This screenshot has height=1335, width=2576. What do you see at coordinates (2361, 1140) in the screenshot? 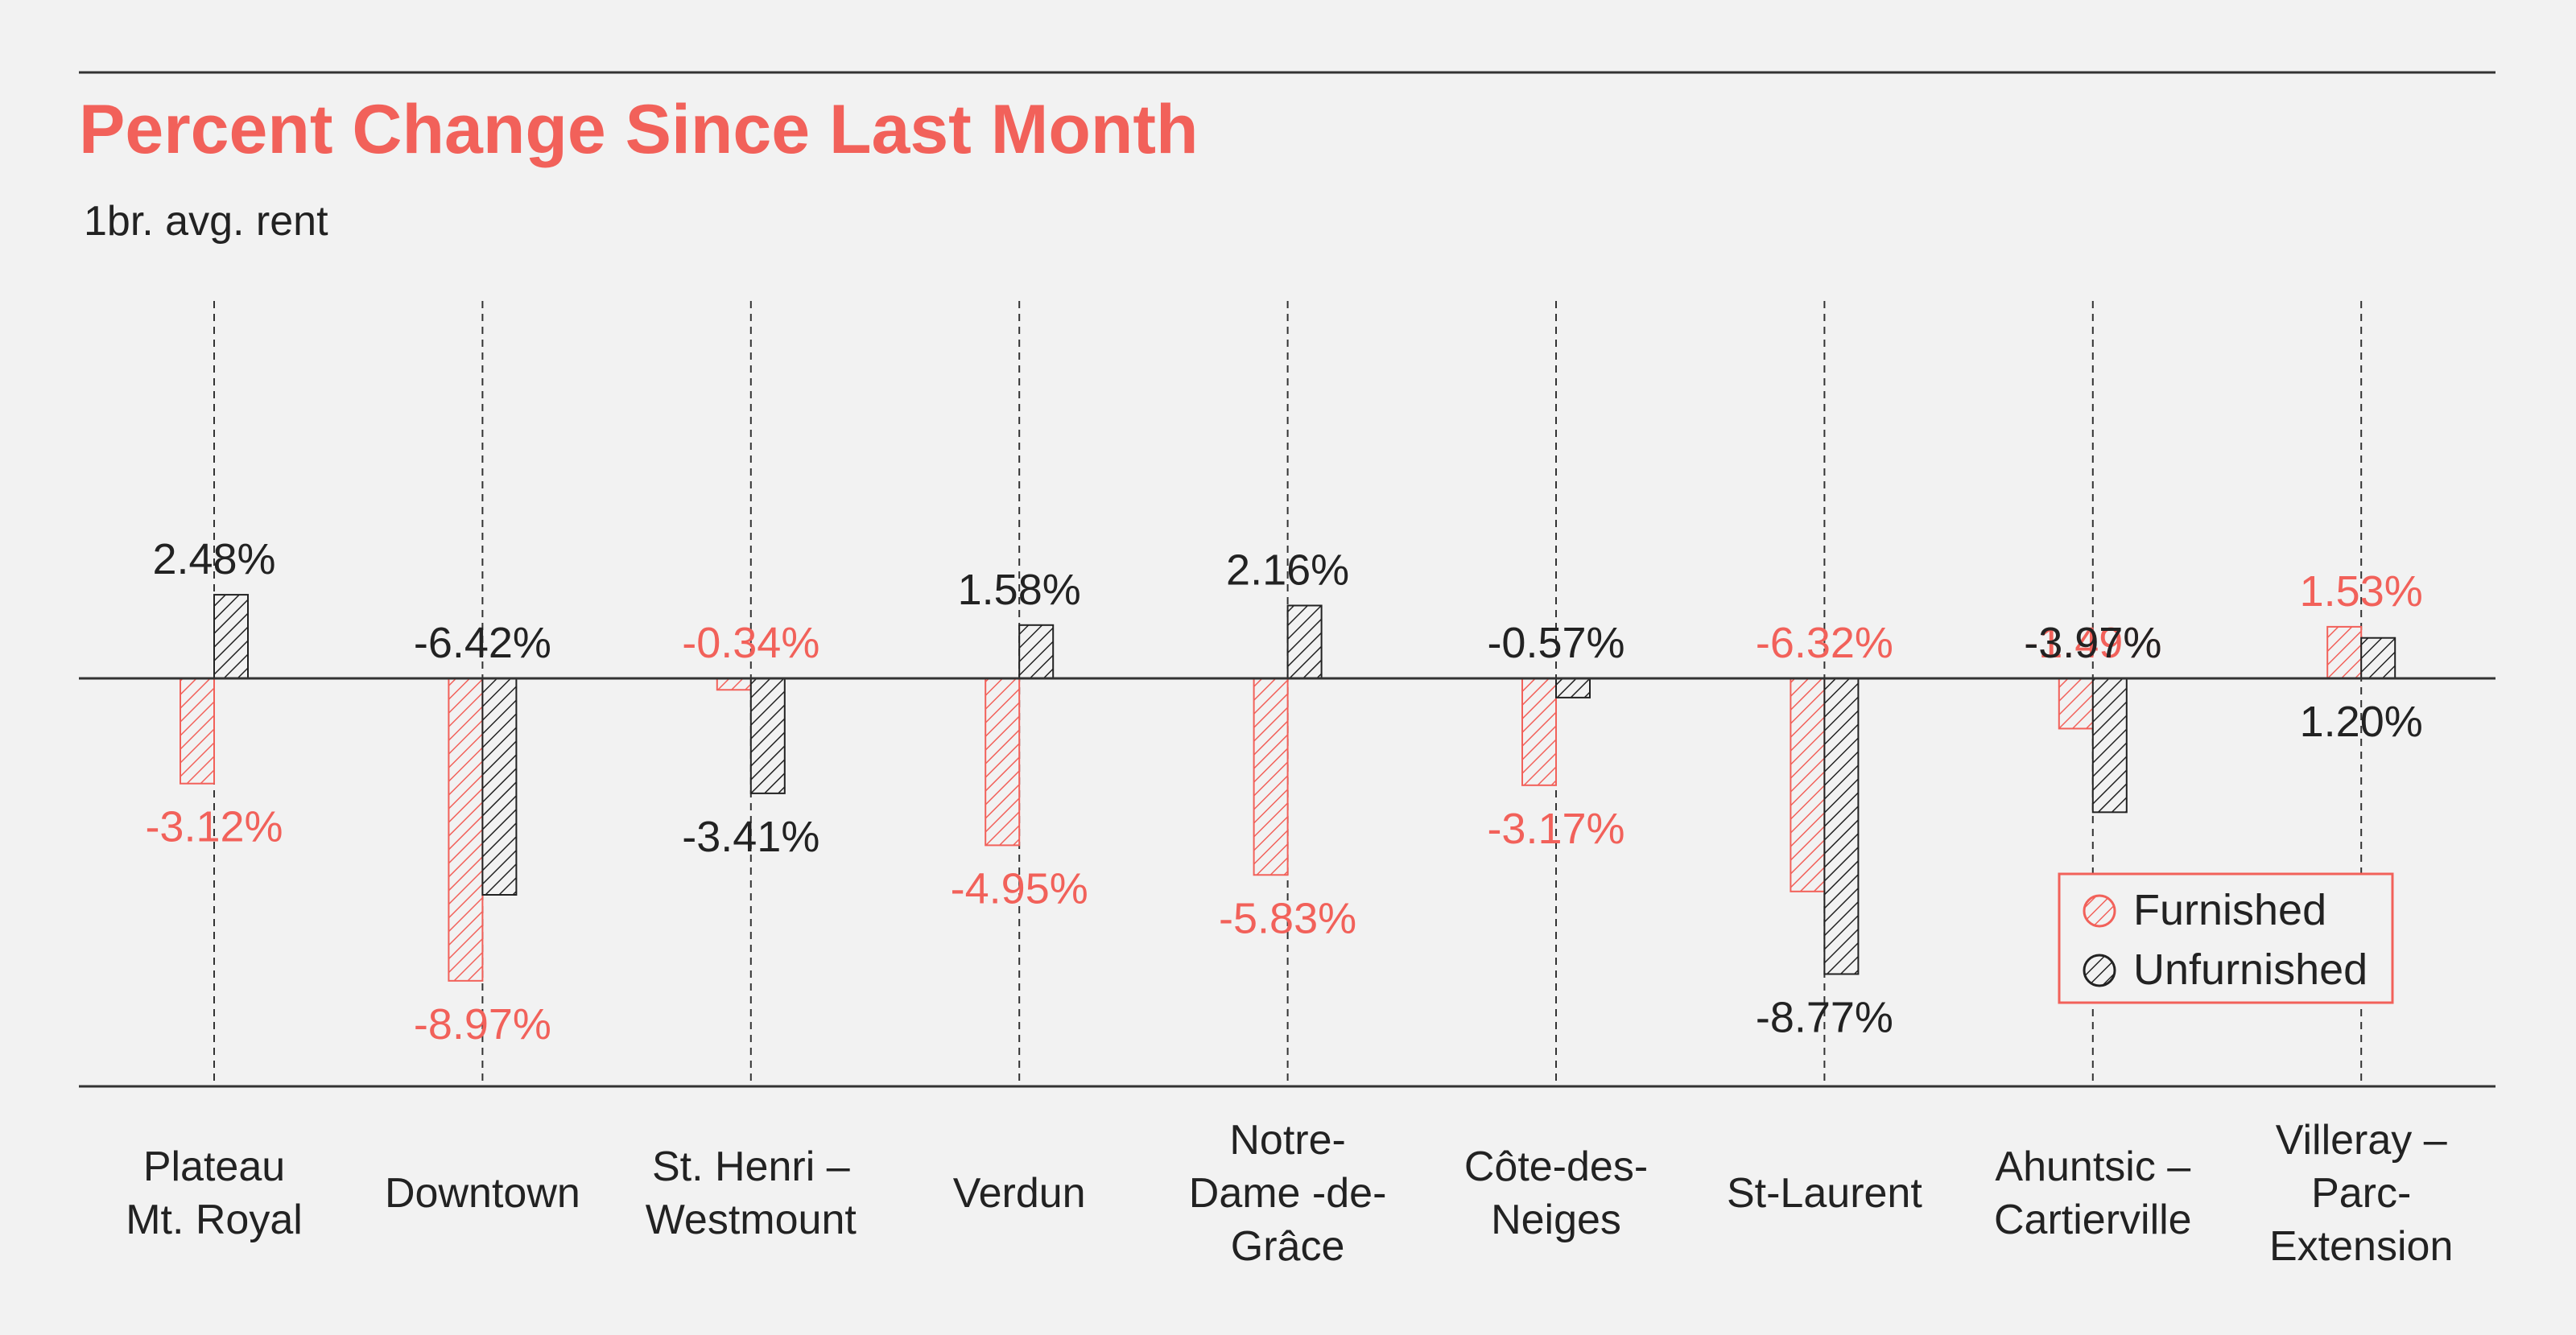
I see `x-tick-label: Villeray –` at bounding box center [2361, 1140].